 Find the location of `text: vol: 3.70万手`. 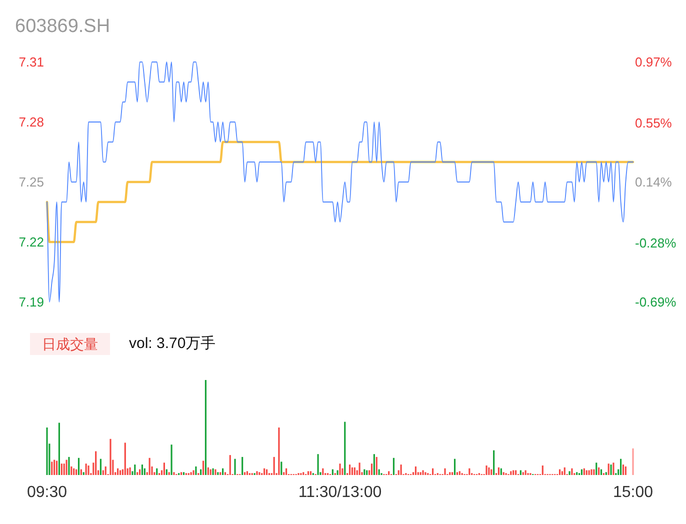

text: vol: 3.70万手 is located at coordinates (172, 343).